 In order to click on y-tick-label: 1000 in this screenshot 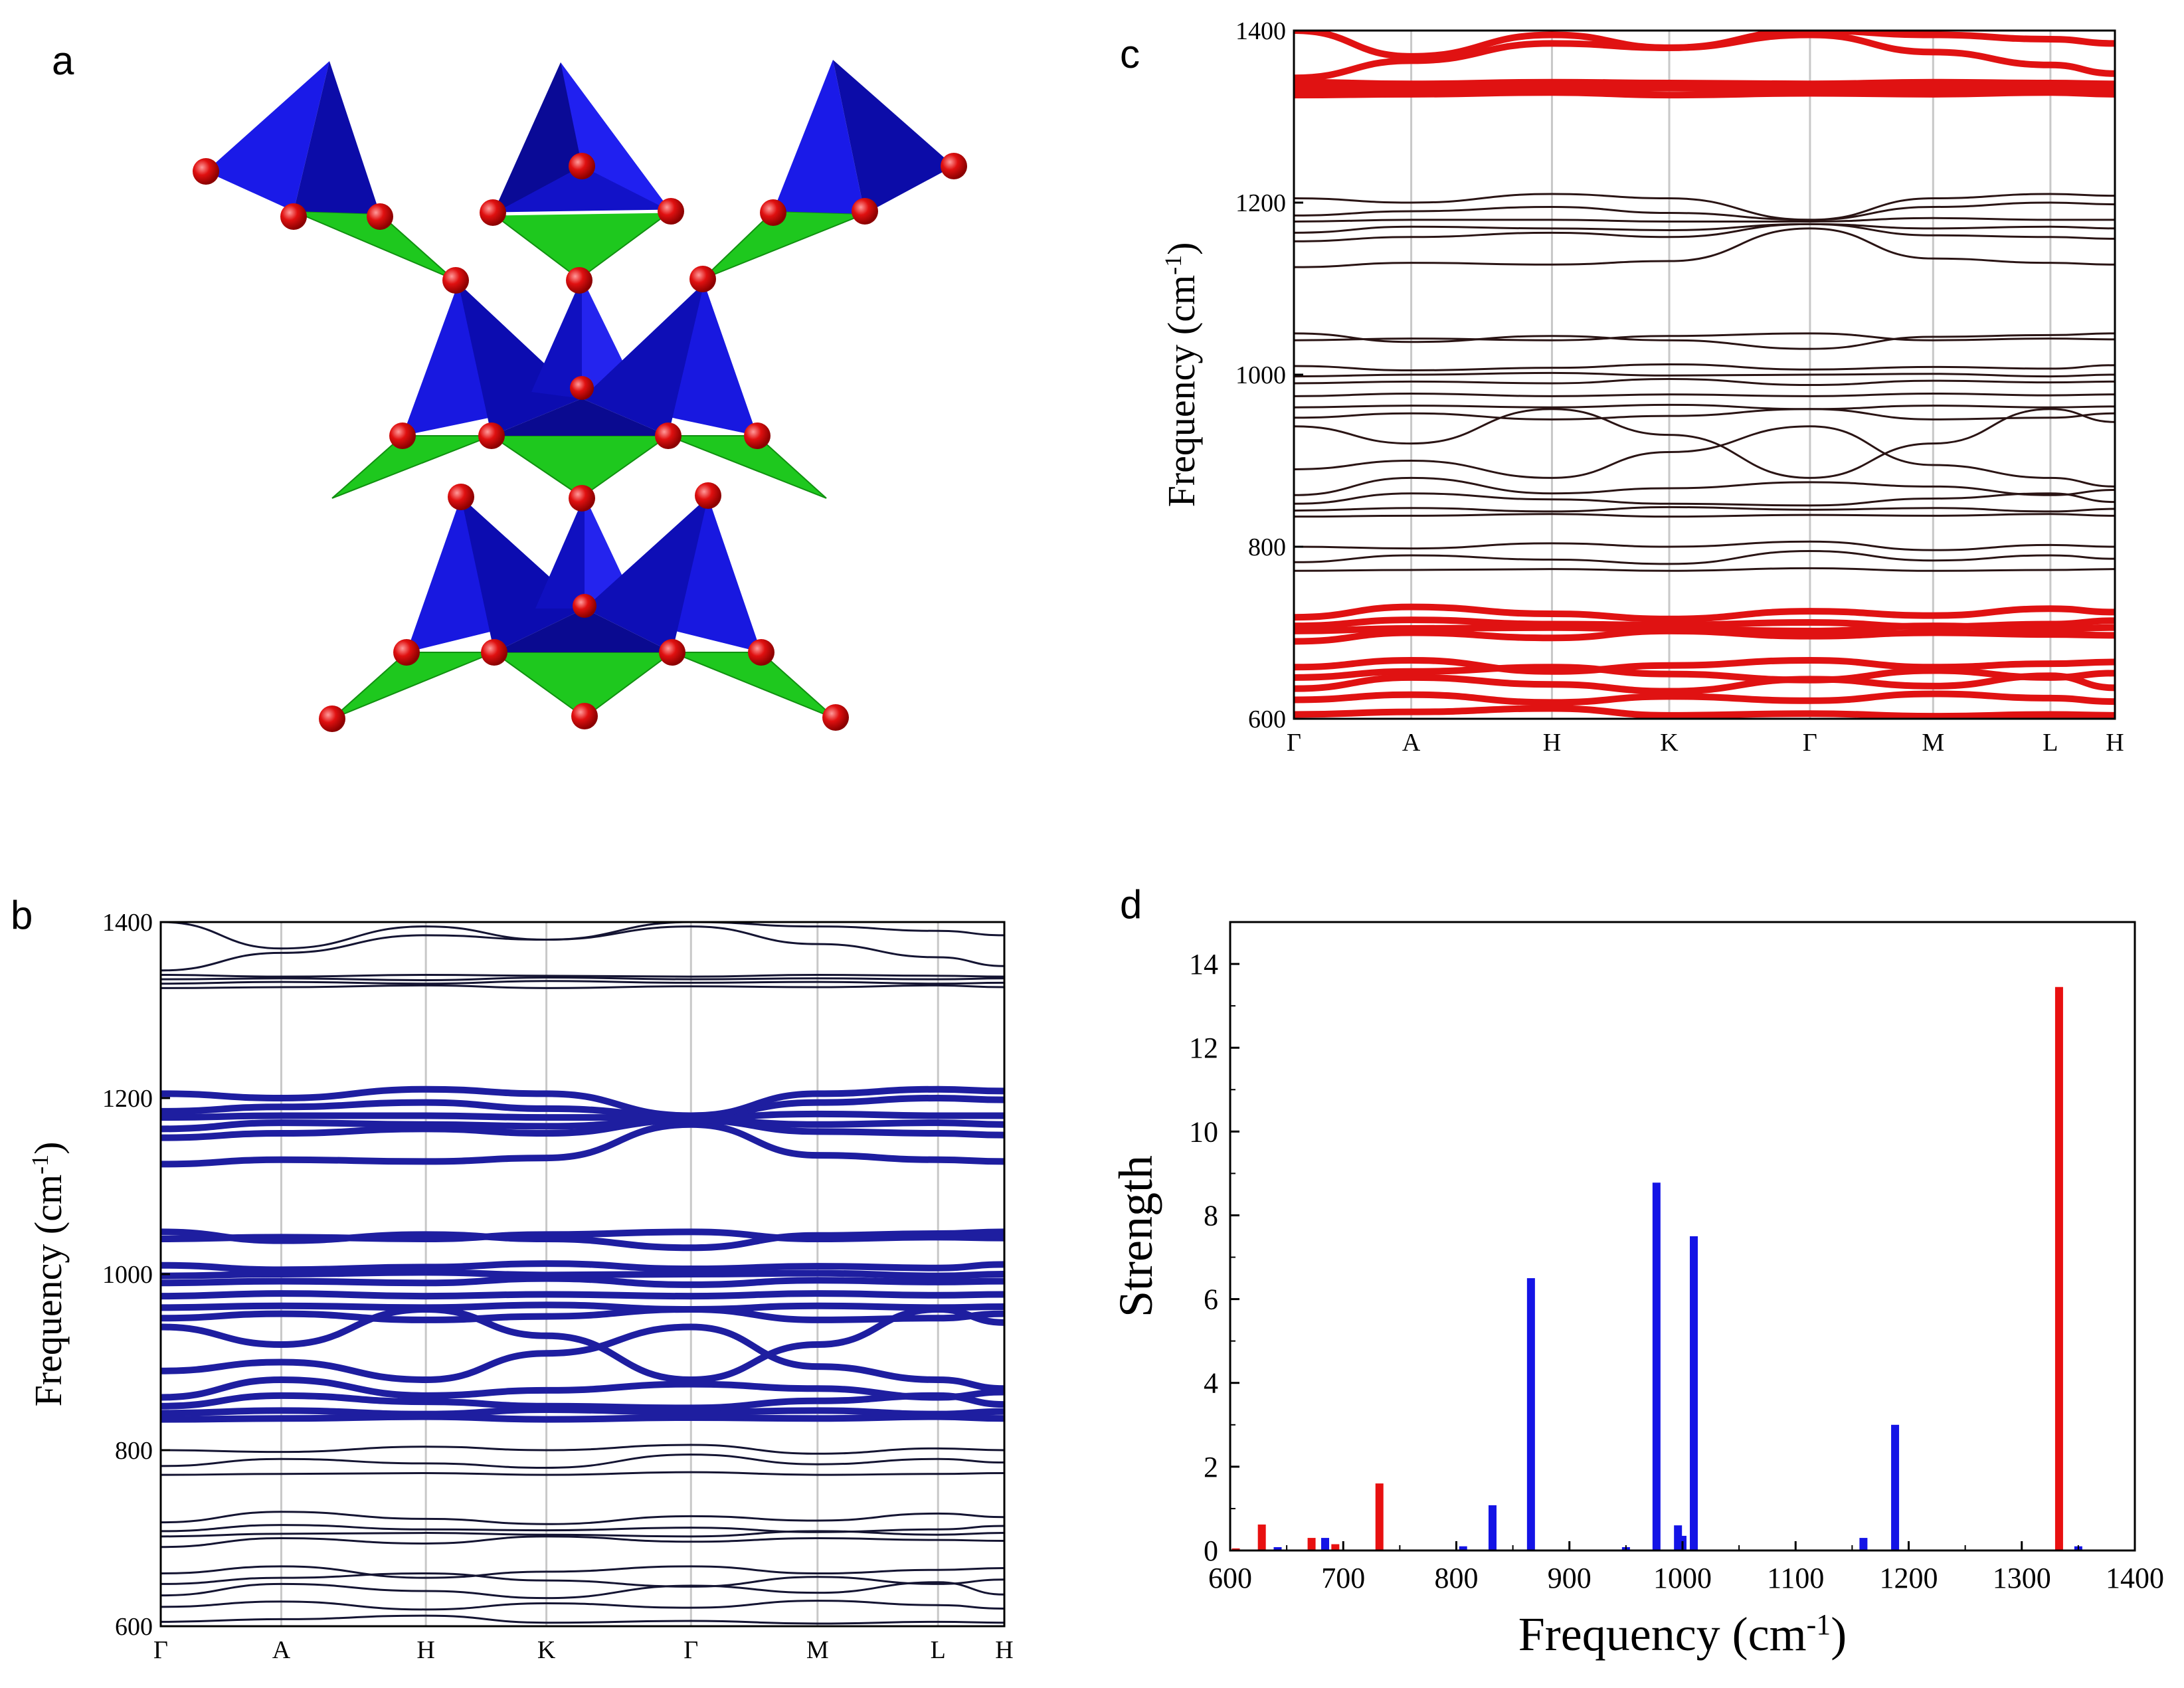, I will do `click(127, 1275)`.